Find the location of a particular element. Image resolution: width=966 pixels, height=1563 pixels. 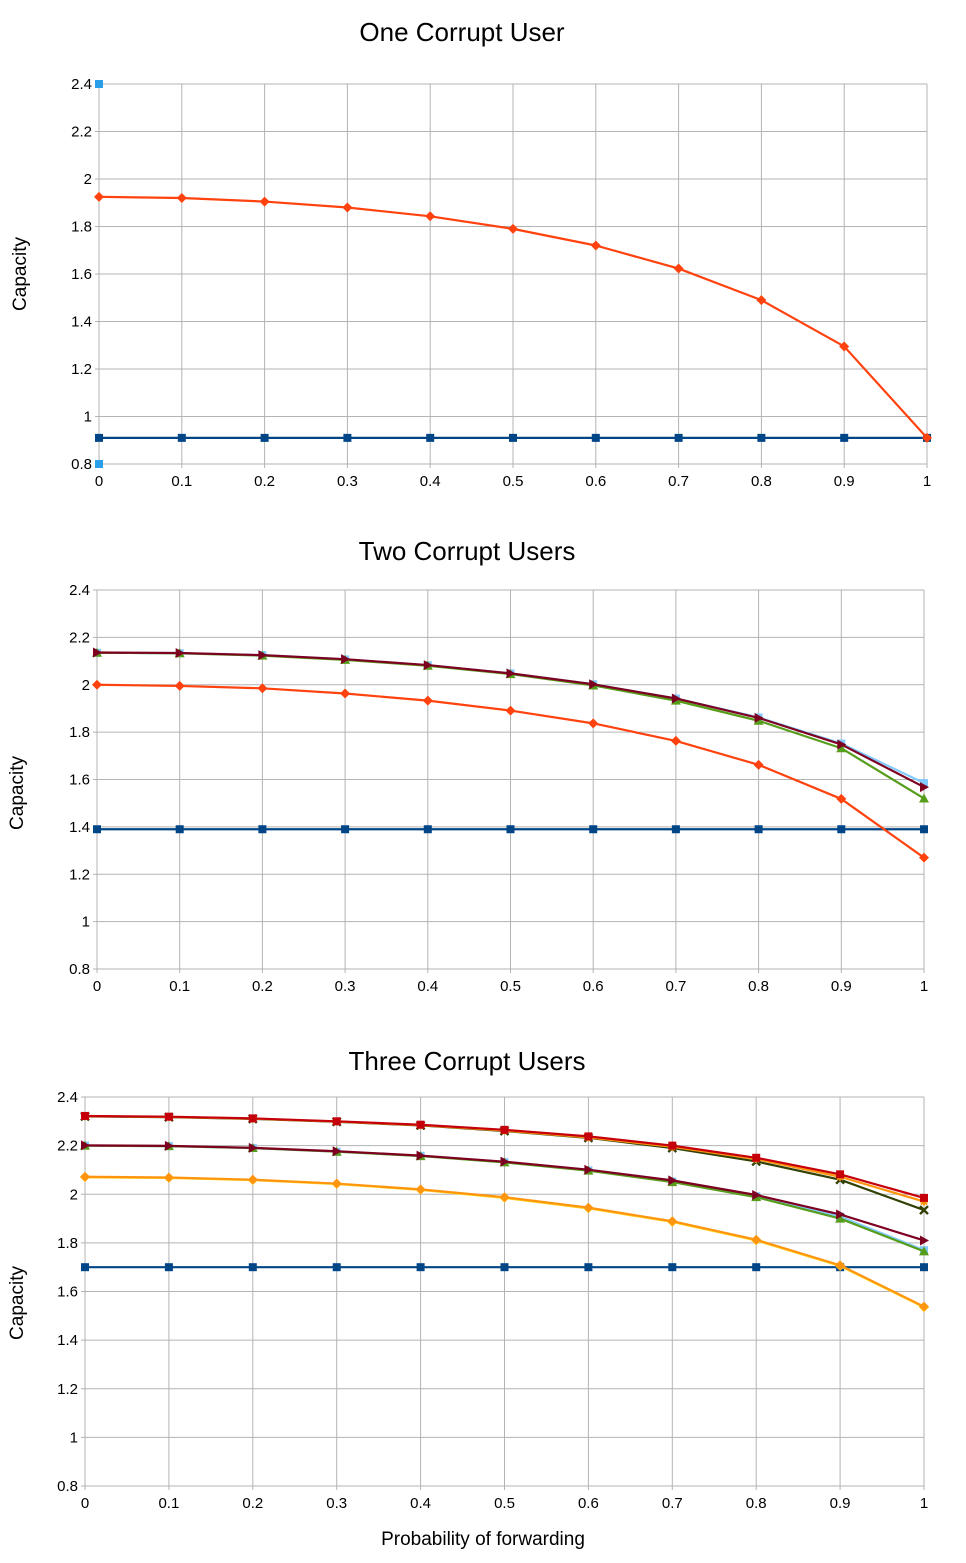

x-tick-label: 0.9 is located at coordinates (841, 986).